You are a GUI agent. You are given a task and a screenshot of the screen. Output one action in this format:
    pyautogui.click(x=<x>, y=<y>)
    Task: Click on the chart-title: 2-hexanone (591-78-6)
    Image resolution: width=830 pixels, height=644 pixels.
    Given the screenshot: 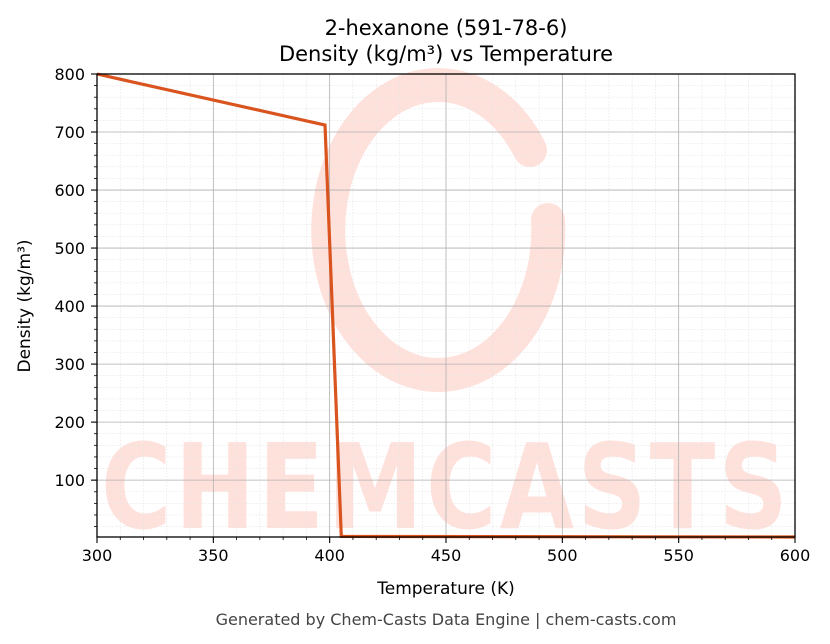 What is the action you would take?
    pyautogui.click(x=446, y=28)
    